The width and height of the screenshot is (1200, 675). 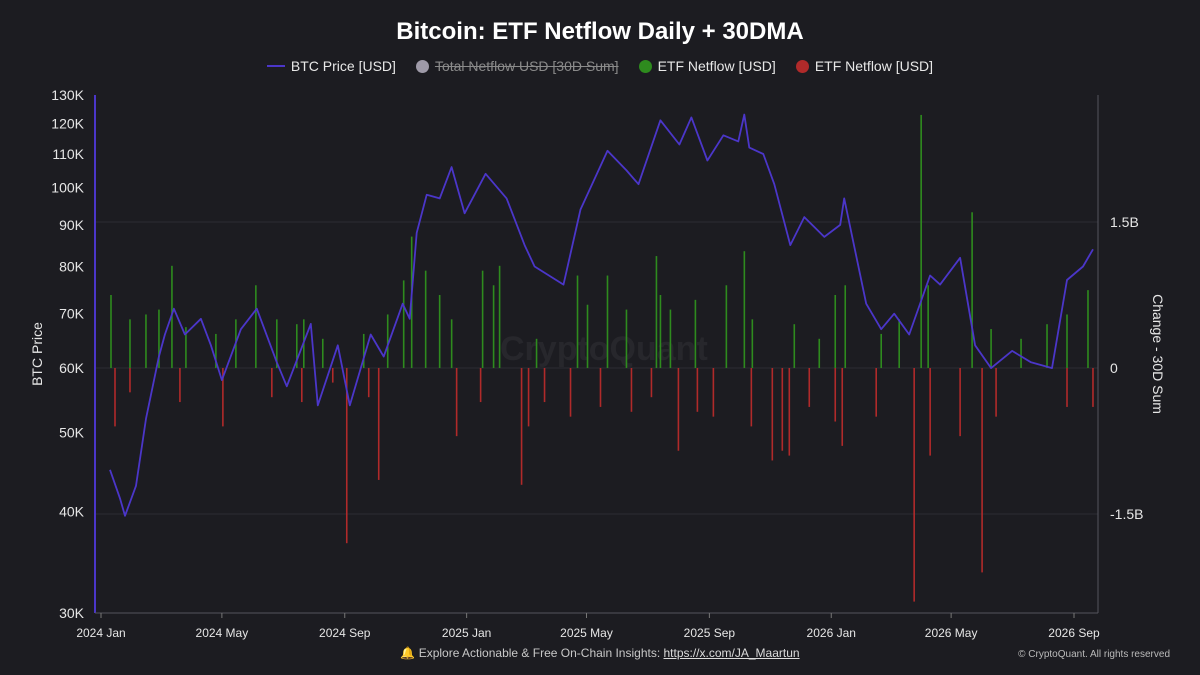 I want to click on watermark-text: CryptoQuant, so click(x=604, y=349).